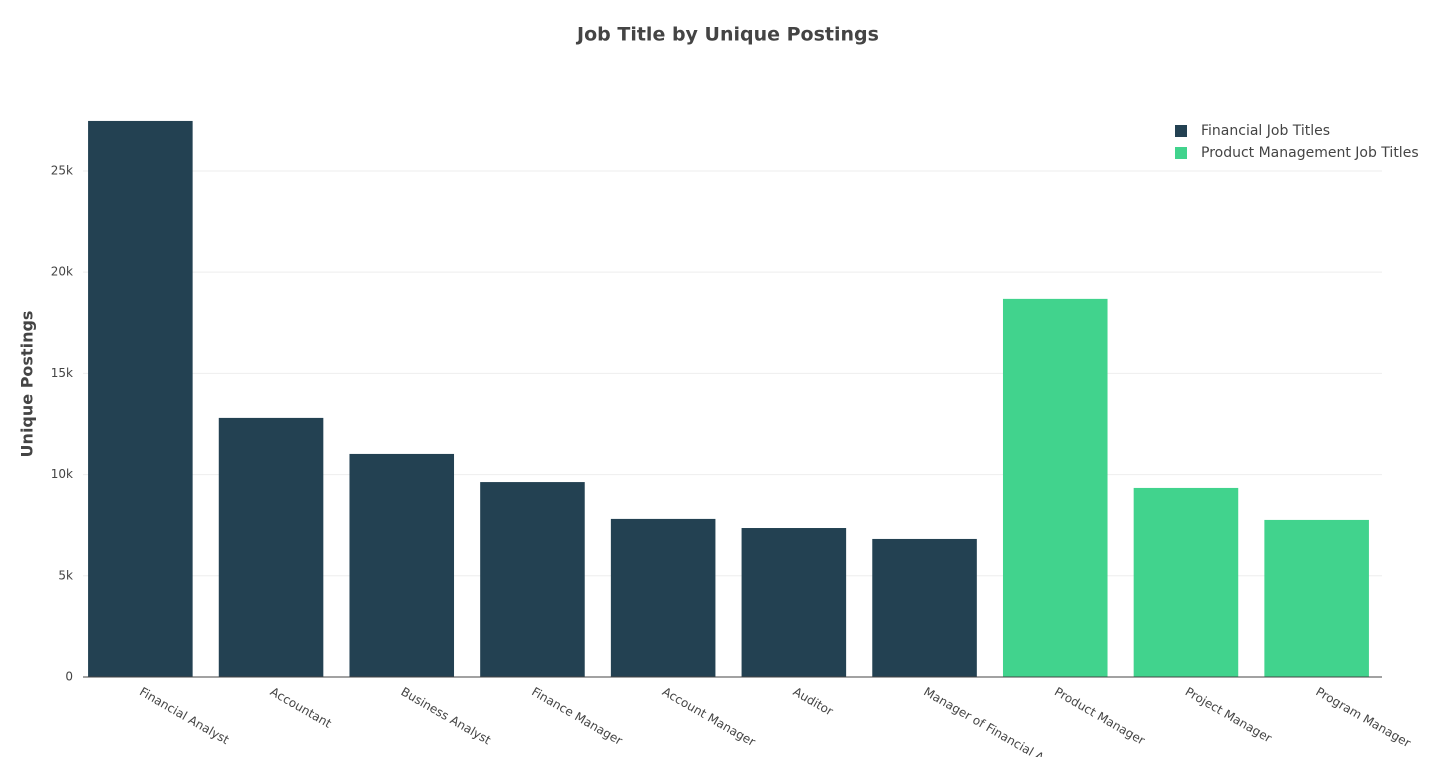  I want to click on x-tick-label: Product Manager, so click(1099, 716).